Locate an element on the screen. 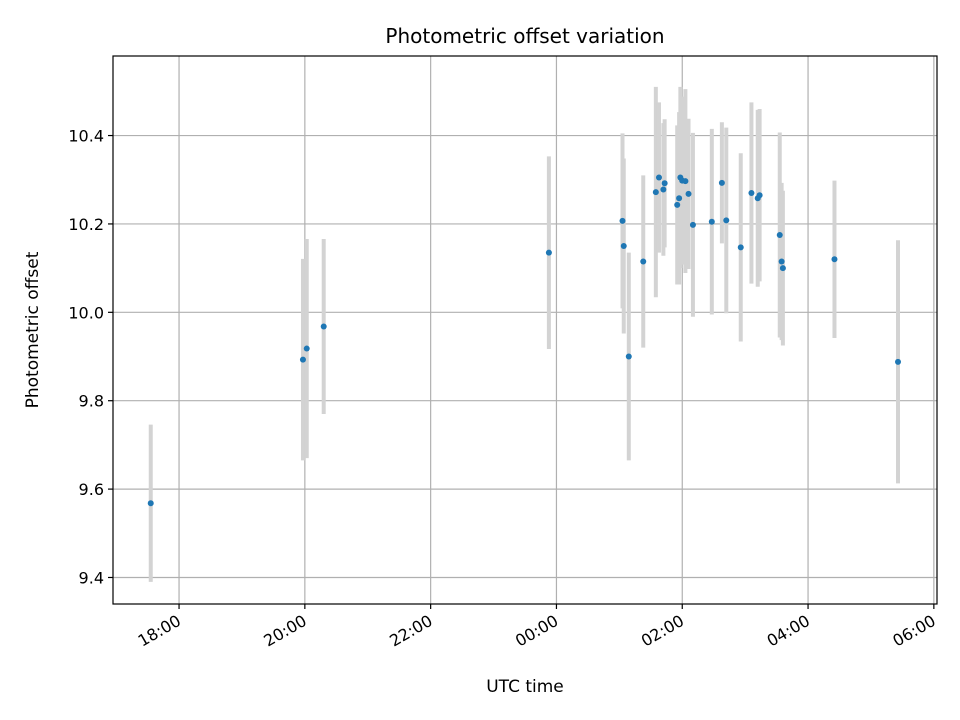 The width and height of the screenshot is (960, 720). x-tick-label: 22:00 is located at coordinates (410, 631).